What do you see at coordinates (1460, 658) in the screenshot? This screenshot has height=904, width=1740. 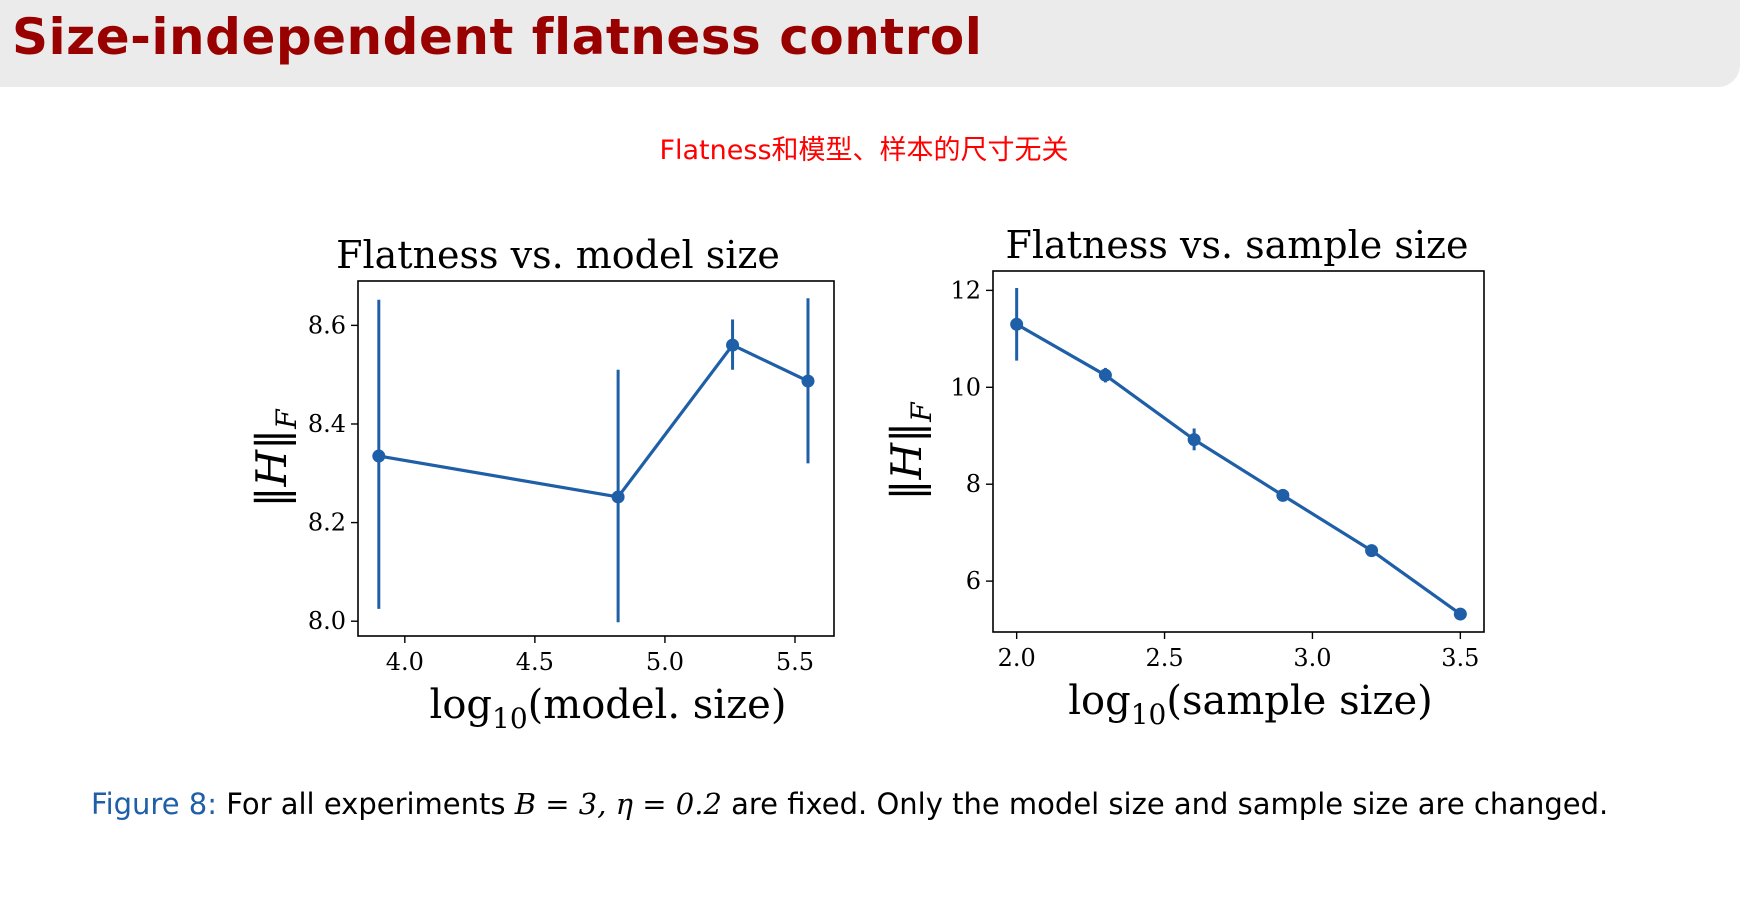 I see `x-tick-label: 3.5` at bounding box center [1460, 658].